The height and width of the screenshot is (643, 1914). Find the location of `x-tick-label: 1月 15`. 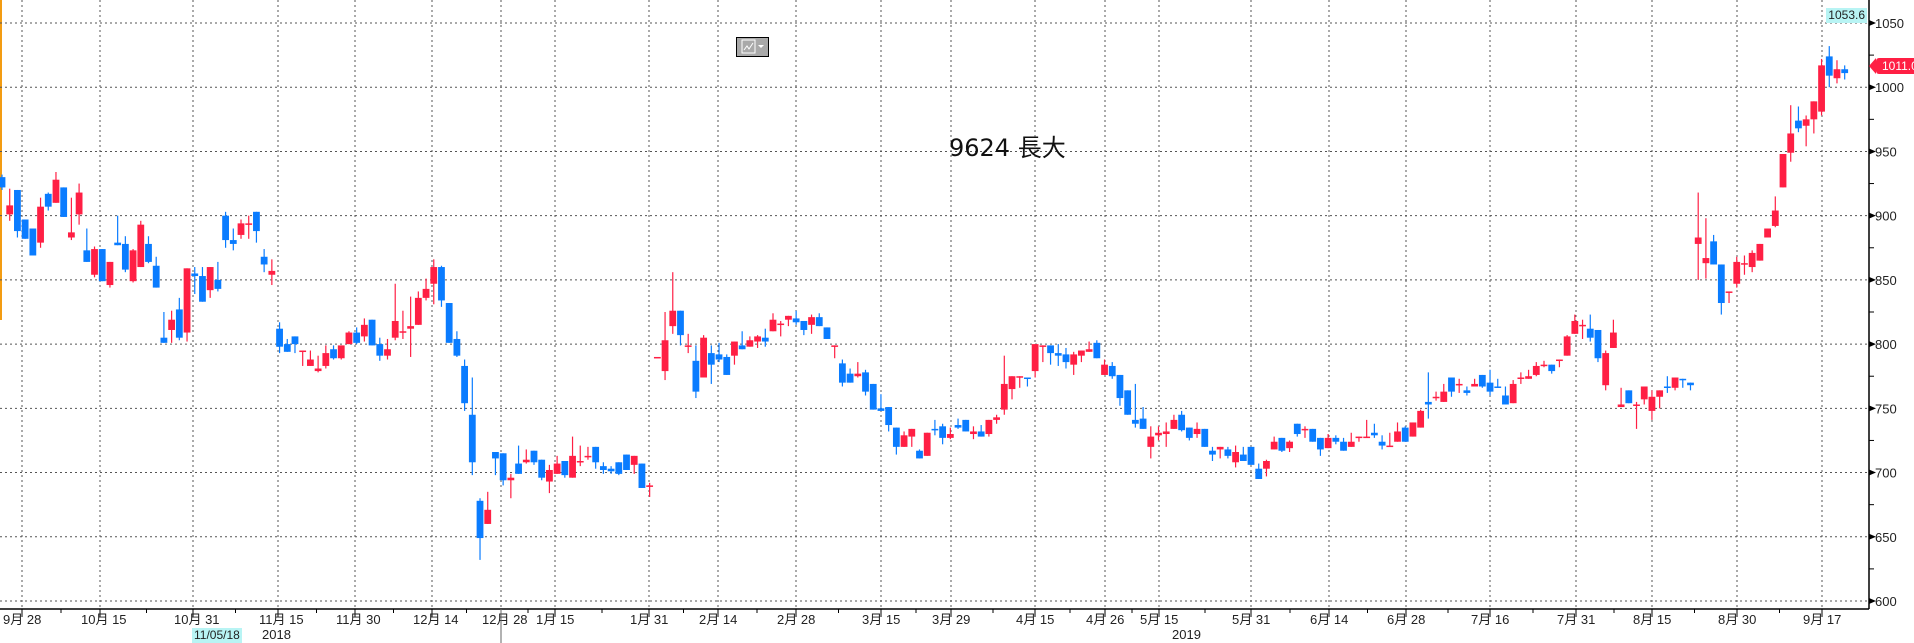

x-tick-label: 1月 15 is located at coordinates (555, 619).